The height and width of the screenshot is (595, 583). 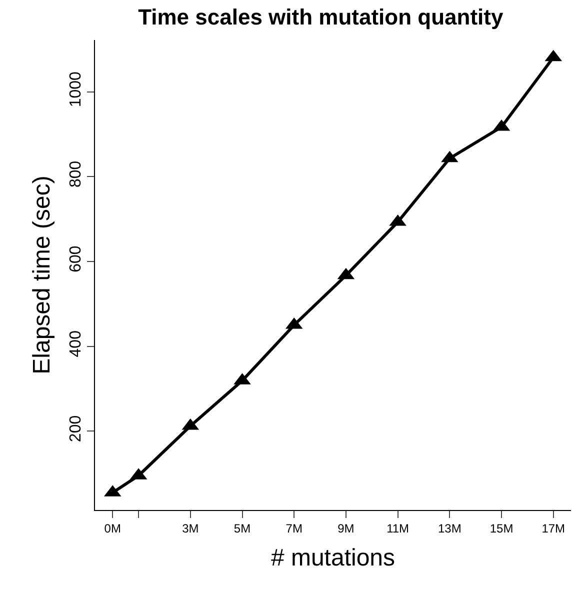 What do you see at coordinates (76, 89) in the screenshot?
I see `y-tick-label: 1000` at bounding box center [76, 89].